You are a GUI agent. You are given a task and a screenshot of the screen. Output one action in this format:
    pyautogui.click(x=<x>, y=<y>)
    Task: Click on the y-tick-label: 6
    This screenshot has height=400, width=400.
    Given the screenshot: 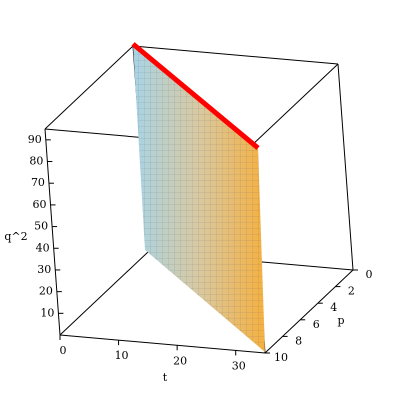 What is the action you would take?
    pyautogui.click(x=316, y=324)
    